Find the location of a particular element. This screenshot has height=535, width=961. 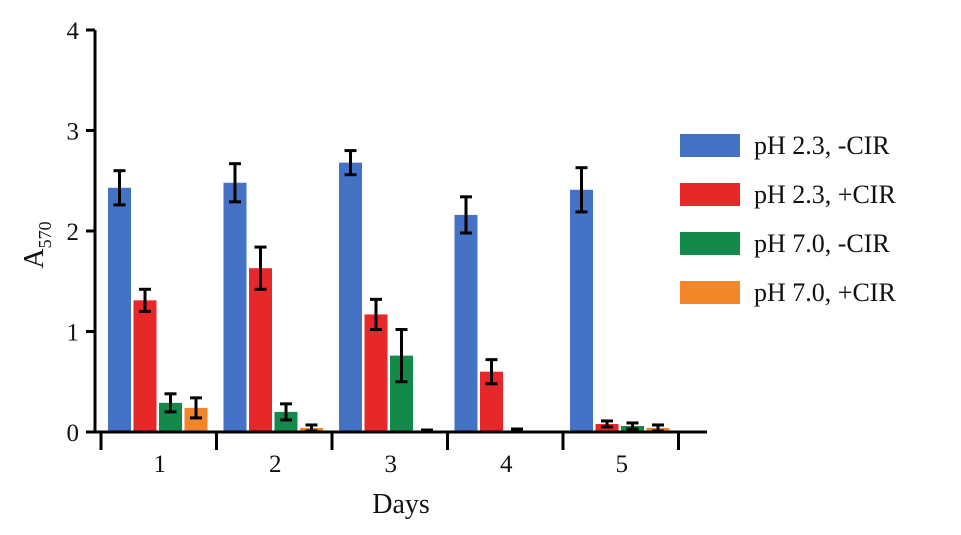

x-tick-label: 5 is located at coordinates (622, 464).